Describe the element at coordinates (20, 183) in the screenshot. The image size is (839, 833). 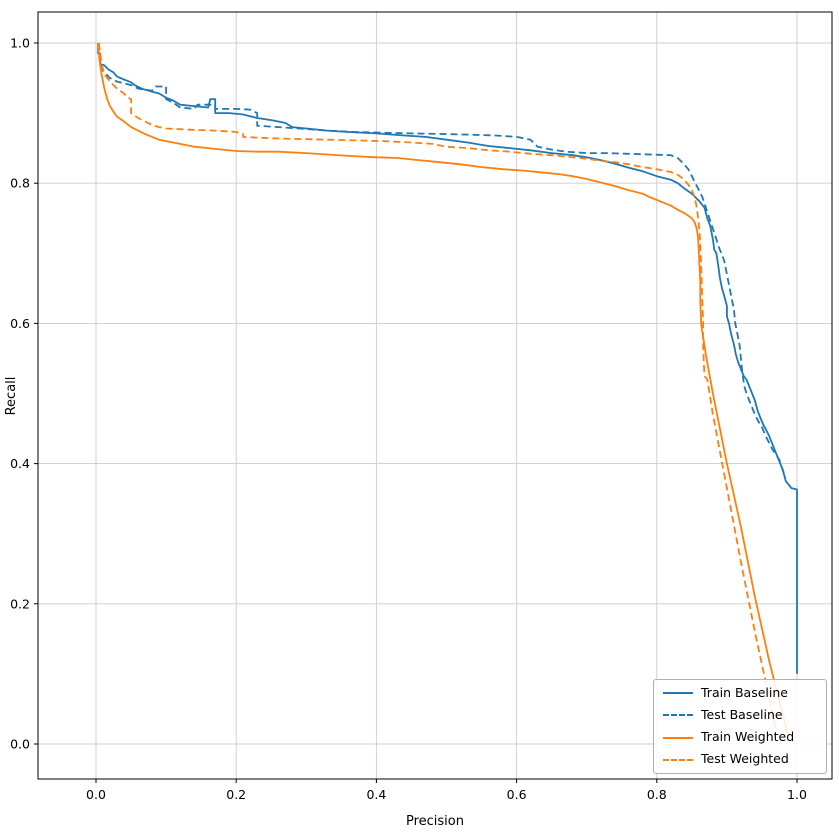
I see `y-tick-label: 0.8` at that location.